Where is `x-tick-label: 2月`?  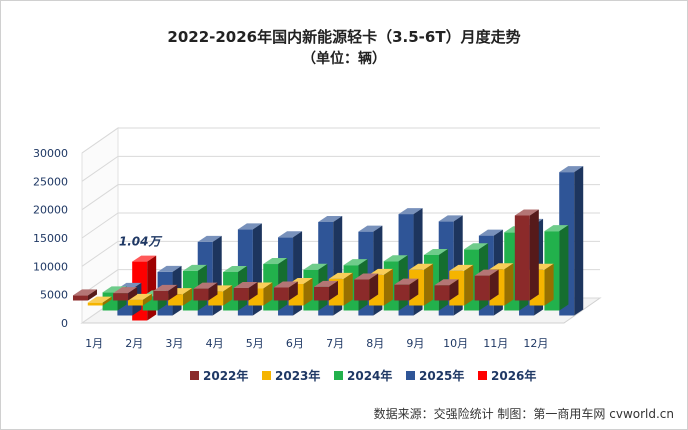
x-tick-label: 2月 is located at coordinates (134, 343).